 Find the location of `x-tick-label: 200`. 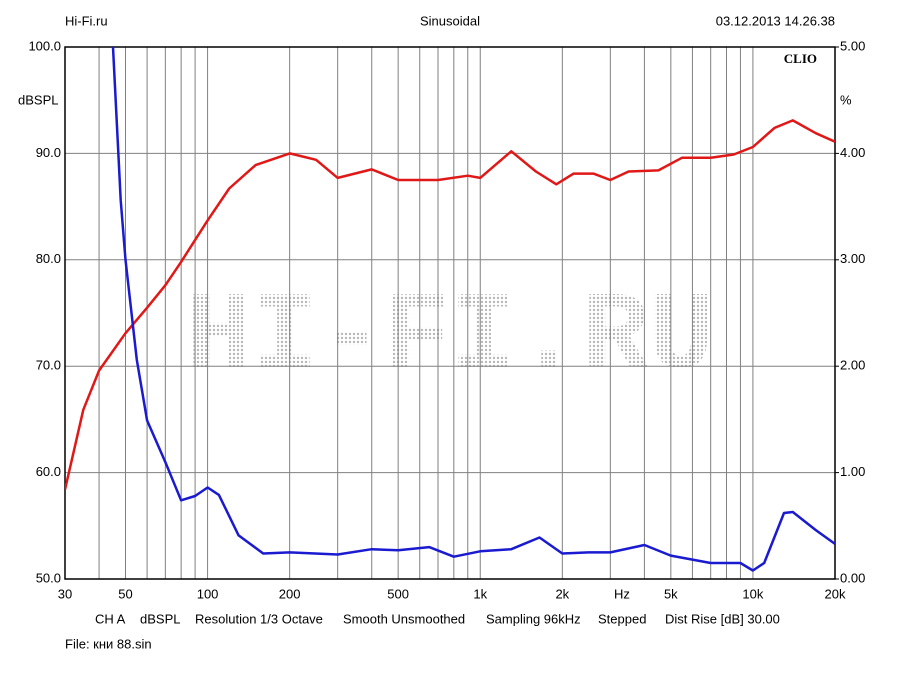

x-tick-label: 200 is located at coordinates (290, 593).